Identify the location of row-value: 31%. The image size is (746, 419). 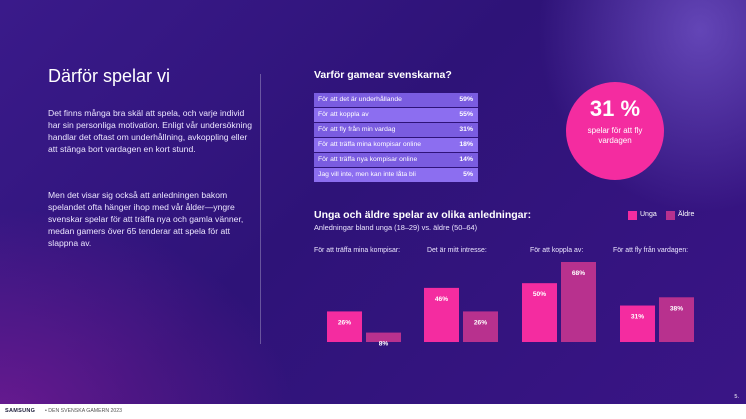
(466, 130).